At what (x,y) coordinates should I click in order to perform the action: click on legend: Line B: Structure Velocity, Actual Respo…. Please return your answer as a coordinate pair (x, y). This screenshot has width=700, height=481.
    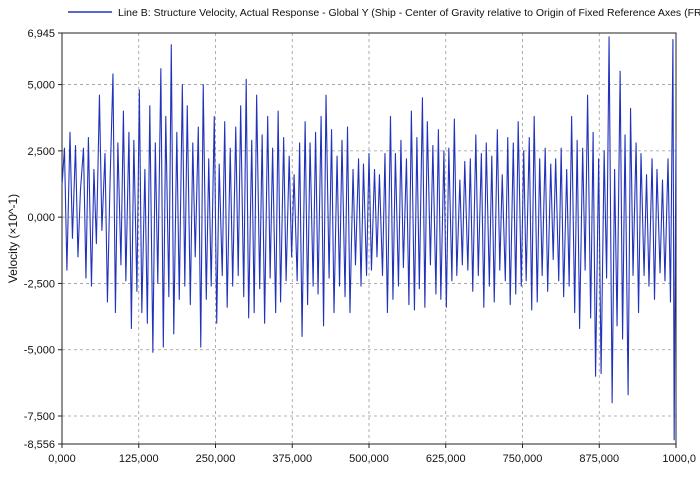
    Looking at the image, I should click on (384, 13).